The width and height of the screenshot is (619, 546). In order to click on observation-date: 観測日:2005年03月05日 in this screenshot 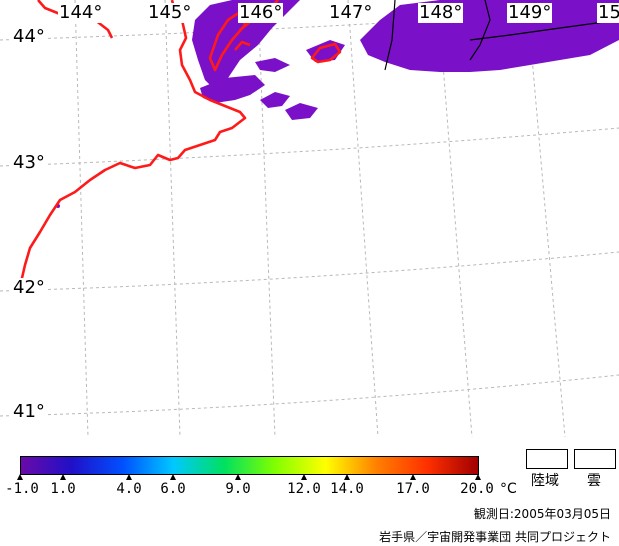, I will do `click(542, 514)`.